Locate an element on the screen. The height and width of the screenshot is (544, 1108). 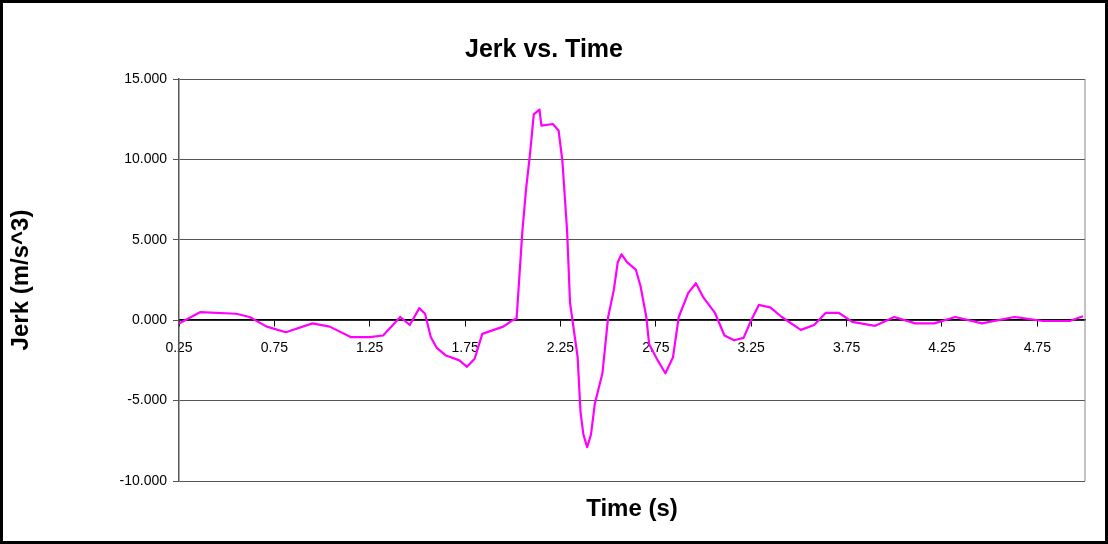
y-tick-label: 0.000 is located at coordinates (149, 319).